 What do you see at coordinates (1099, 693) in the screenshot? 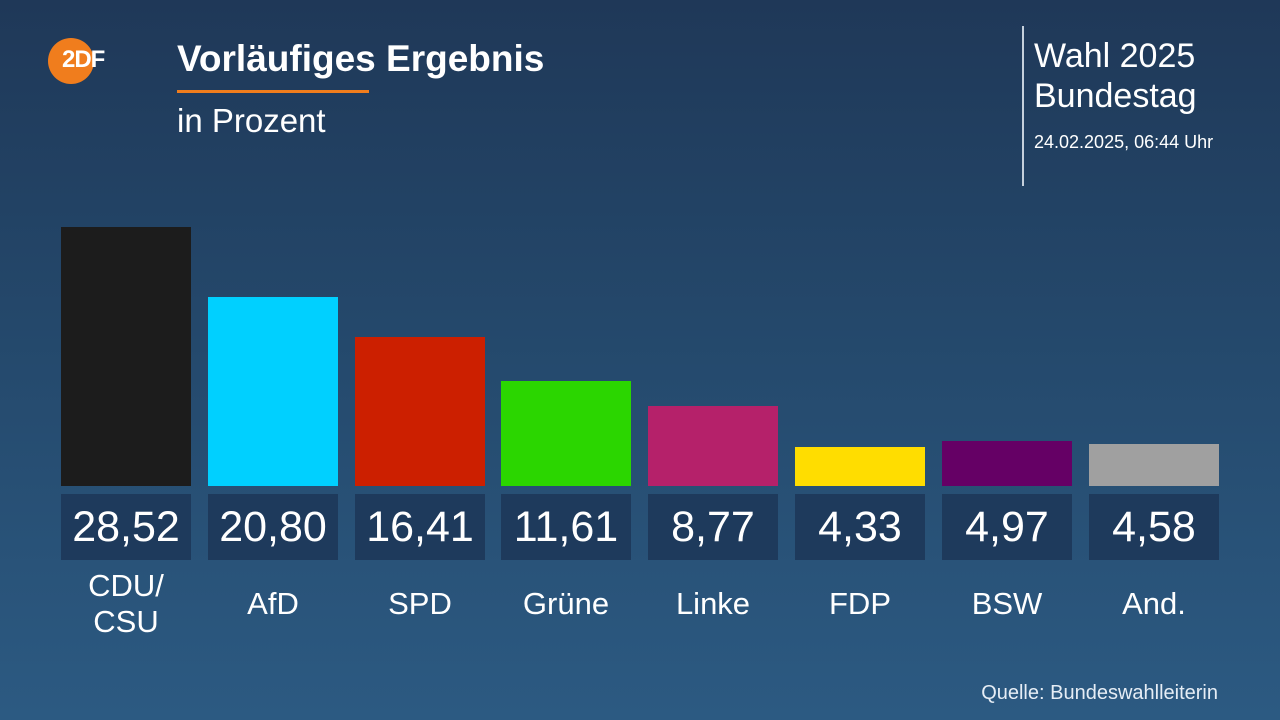
I see `source-note: Quelle: Bundeswahlleiterin` at bounding box center [1099, 693].